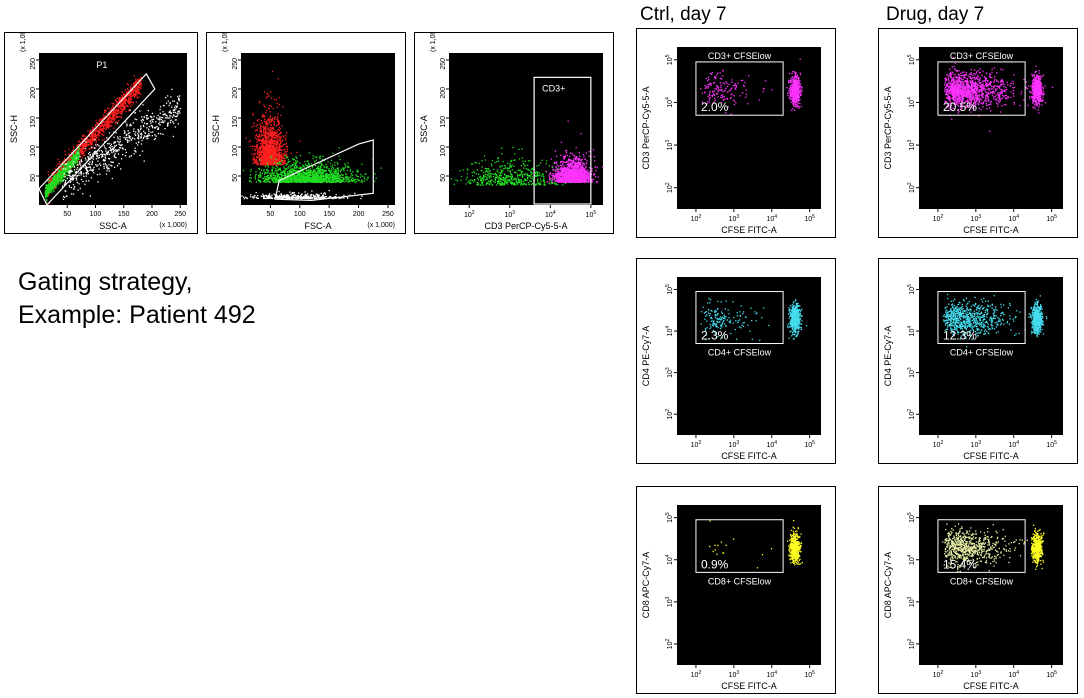 The image size is (1084, 698). What do you see at coordinates (173, 225) in the screenshot?
I see `x-multiplier: (x 1,000)` at bounding box center [173, 225].